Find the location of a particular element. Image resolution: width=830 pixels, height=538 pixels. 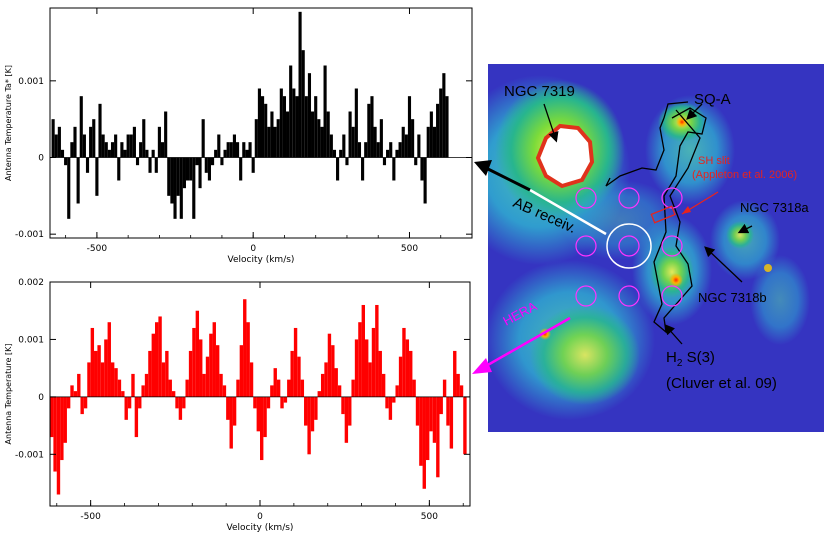

arrow-ngc7318a is located at coordinates (745, 228).